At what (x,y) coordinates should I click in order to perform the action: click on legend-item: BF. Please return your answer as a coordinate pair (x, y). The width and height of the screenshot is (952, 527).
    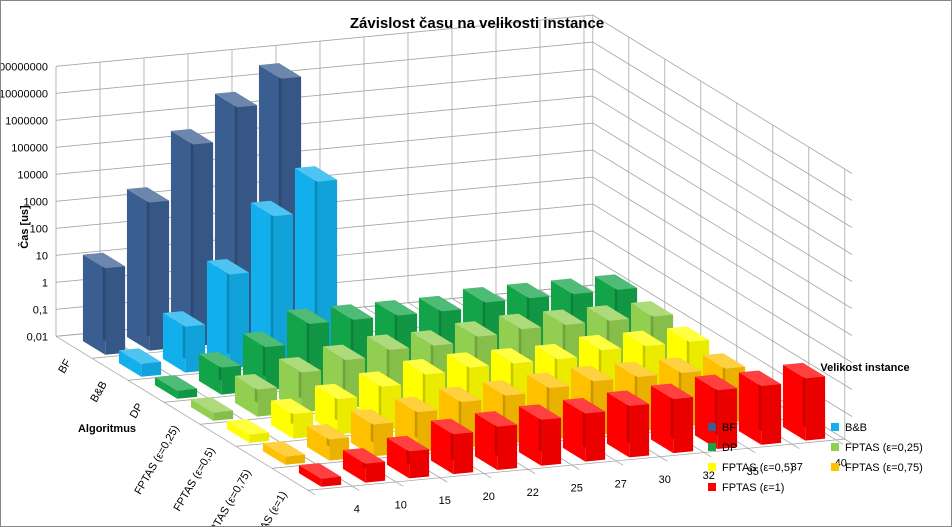
    Looking at the image, I should click on (722, 428).